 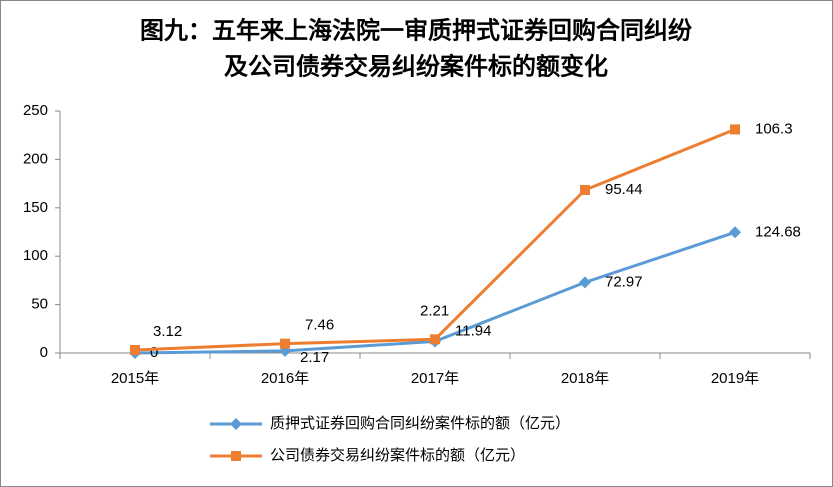 What do you see at coordinates (35, 110) in the screenshot?
I see `y-tick-label: 250` at bounding box center [35, 110].